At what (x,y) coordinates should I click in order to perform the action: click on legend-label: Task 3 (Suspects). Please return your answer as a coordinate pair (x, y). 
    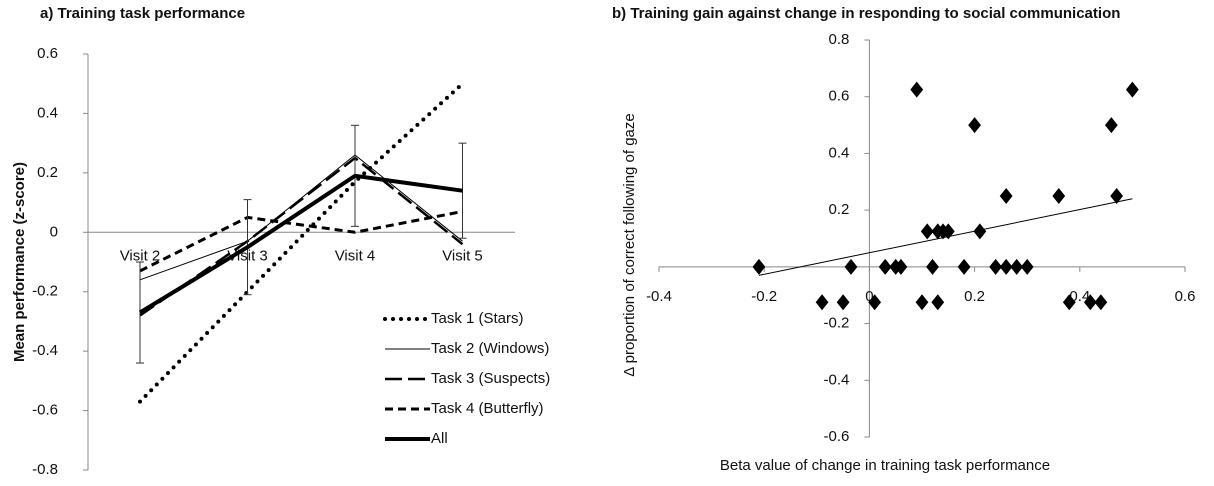
    Looking at the image, I should click on (490, 378).